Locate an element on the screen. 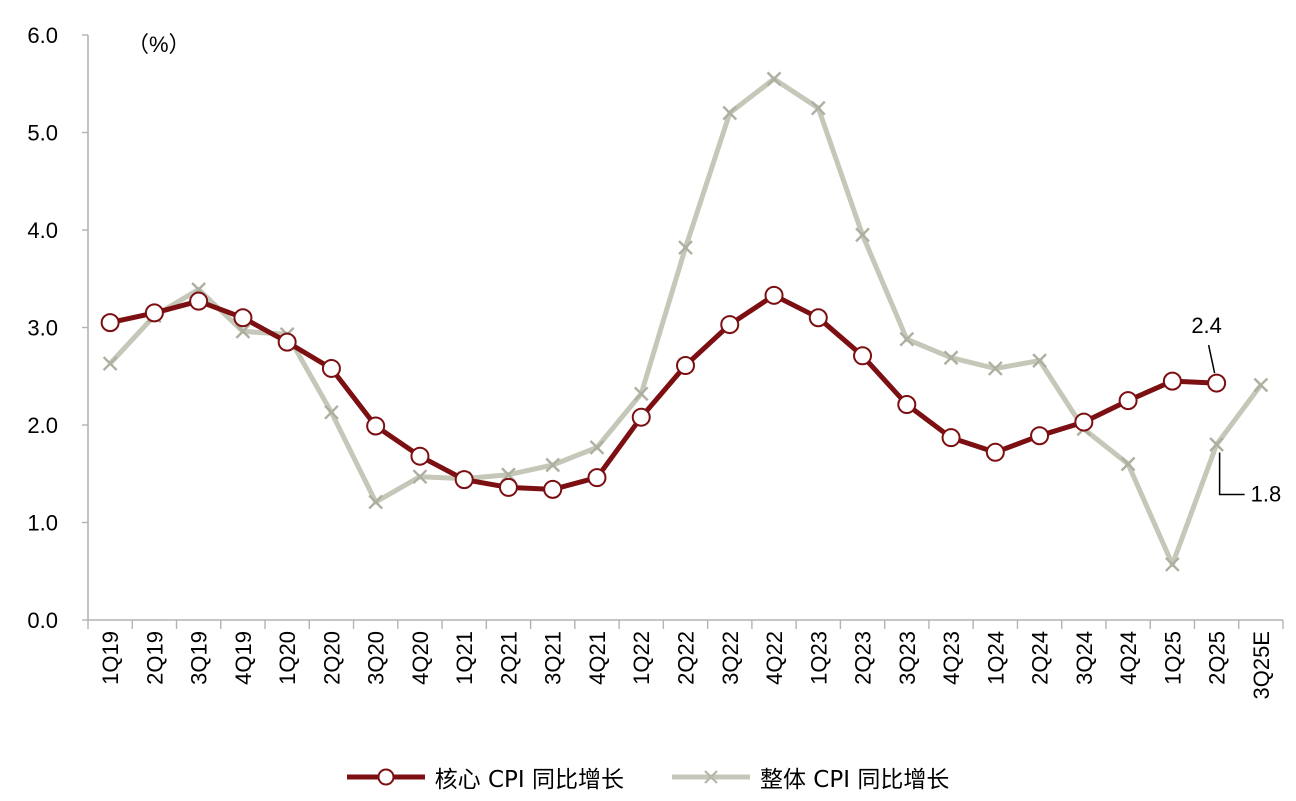  x-tick-label: 4Q22 is located at coordinates (774, 658).